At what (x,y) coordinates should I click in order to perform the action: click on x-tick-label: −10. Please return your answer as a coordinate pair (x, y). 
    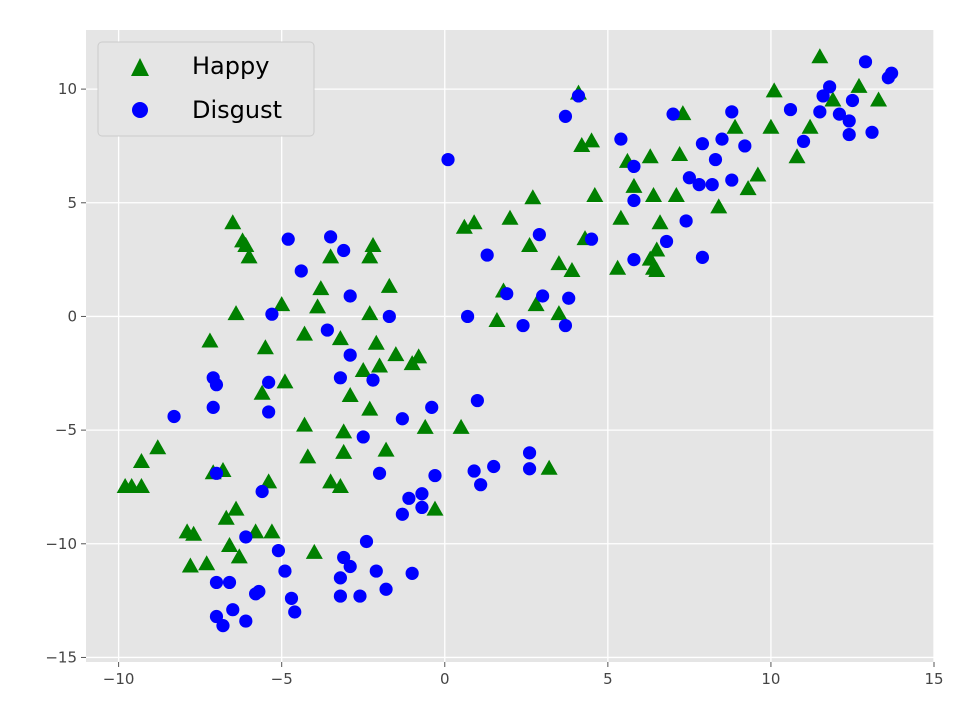
    Looking at the image, I should click on (119, 679).